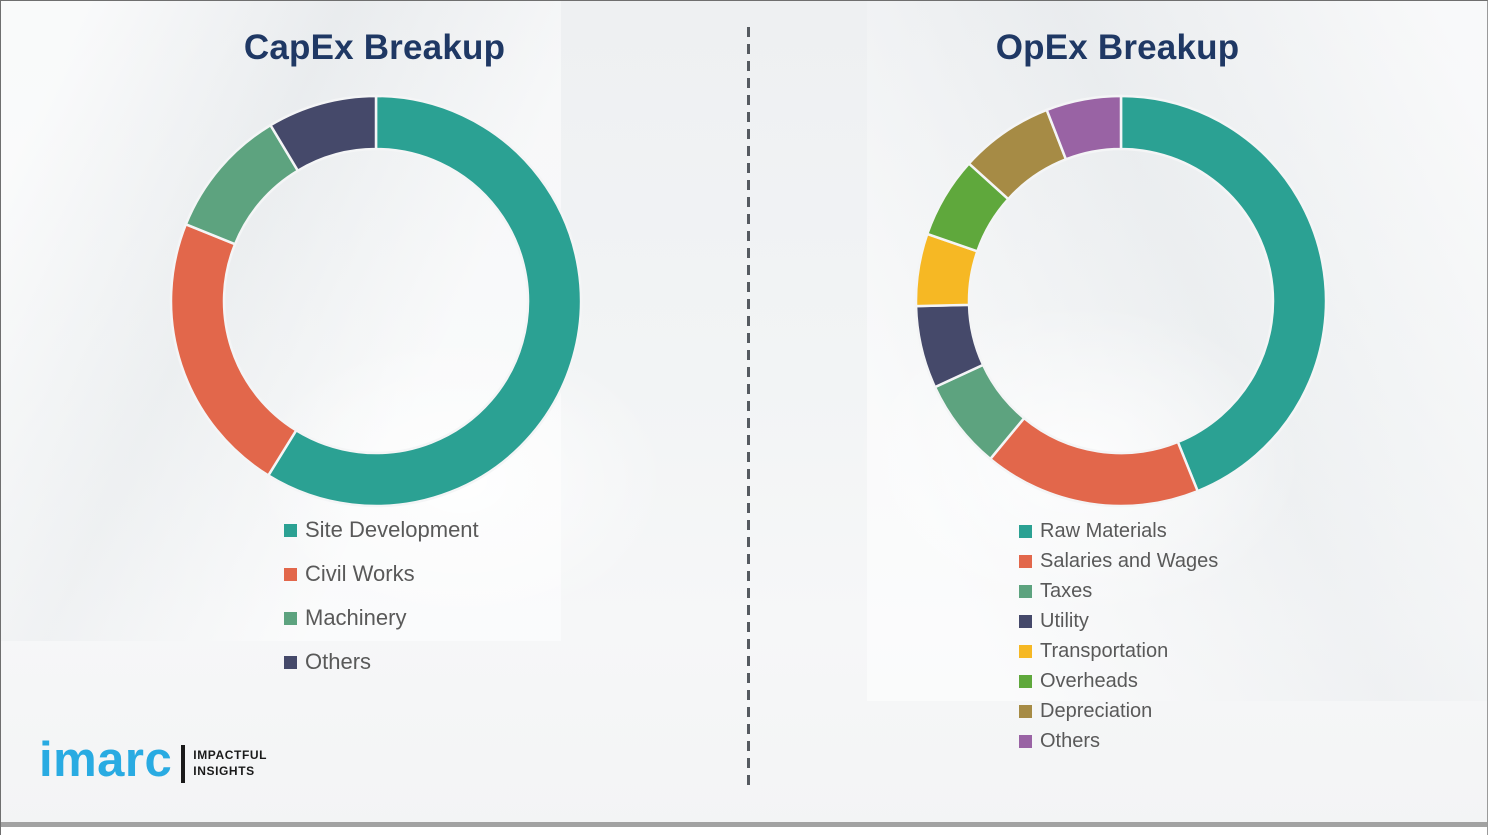  Describe the element at coordinates (1118, 591) in the screenshot. I see `legend-item-taxes: Taxes` at that location.